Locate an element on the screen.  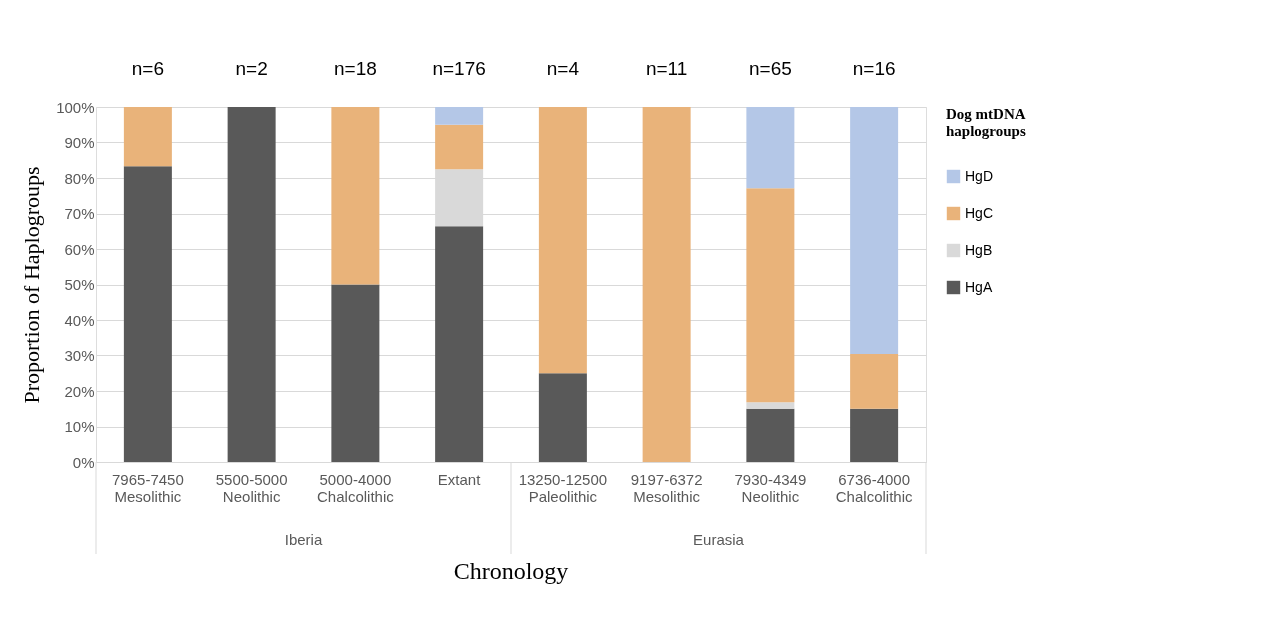
y-tick-label: 20% is located at coordinates (79, 391).